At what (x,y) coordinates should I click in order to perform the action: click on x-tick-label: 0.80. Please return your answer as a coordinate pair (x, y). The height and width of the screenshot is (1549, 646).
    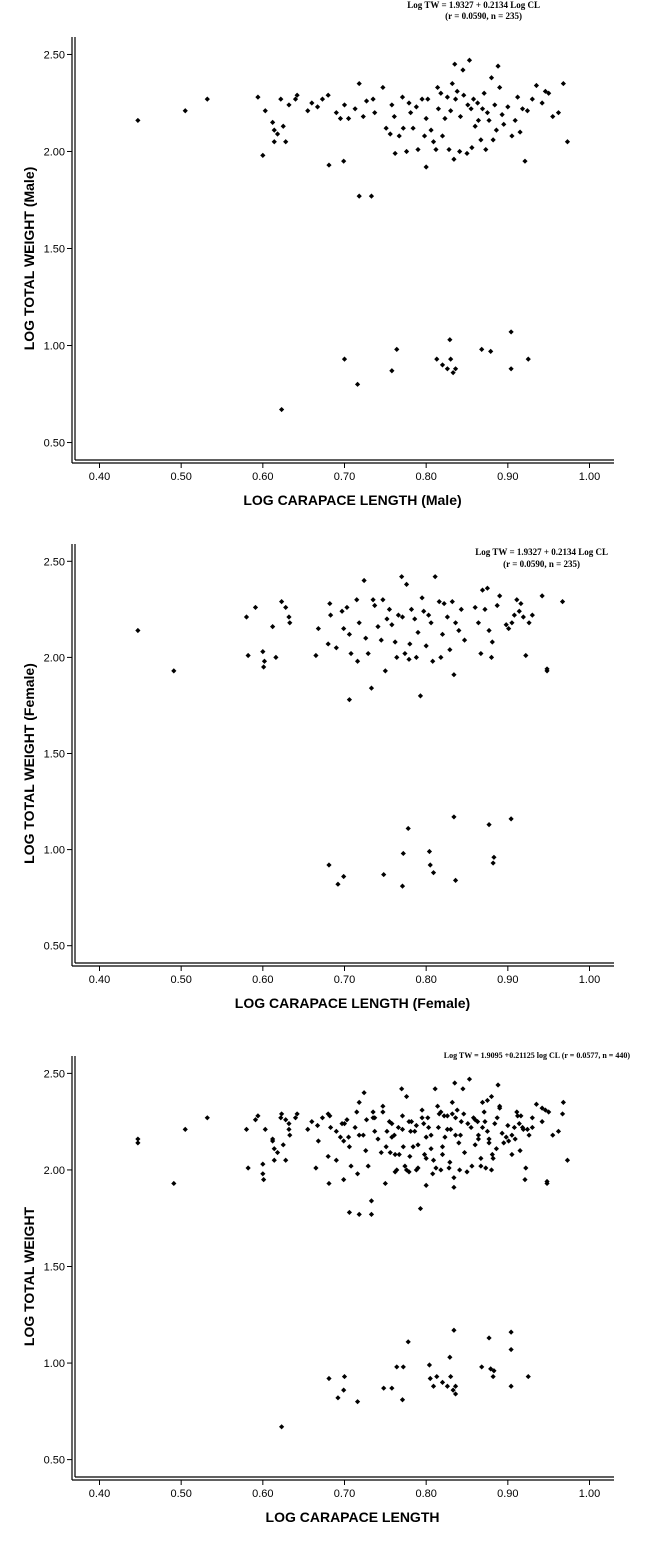
    Looking at the image, I should click on (425, 477).